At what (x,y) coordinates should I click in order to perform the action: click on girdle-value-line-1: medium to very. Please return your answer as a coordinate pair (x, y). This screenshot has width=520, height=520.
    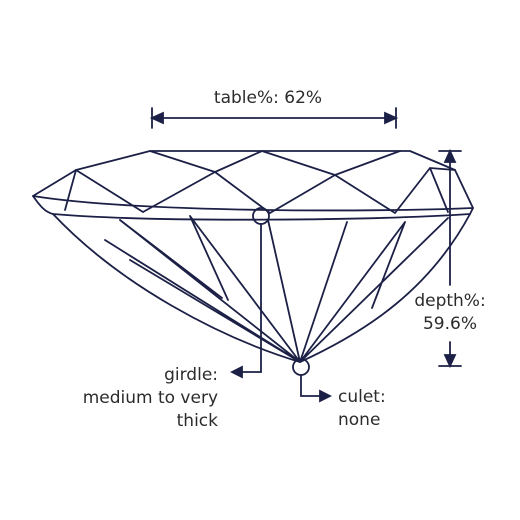
    Looking at the image, I should click on (150, 398).